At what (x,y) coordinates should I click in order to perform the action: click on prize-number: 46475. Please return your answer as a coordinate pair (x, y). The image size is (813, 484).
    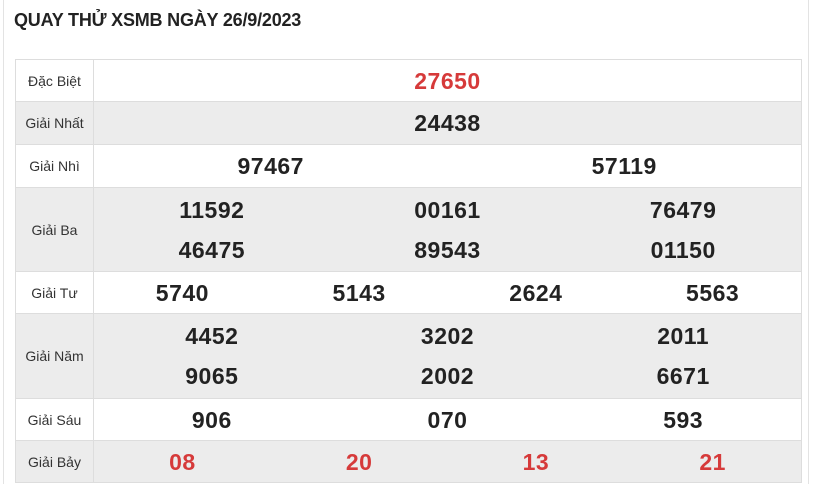
    Looking at the image, I should click on (212, 249).